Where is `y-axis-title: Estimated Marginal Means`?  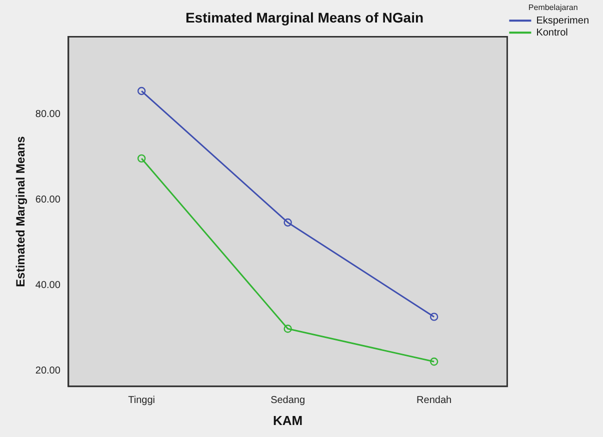
y-axis-title: Estimated Marginal Means is located at coordinates (21, 211).